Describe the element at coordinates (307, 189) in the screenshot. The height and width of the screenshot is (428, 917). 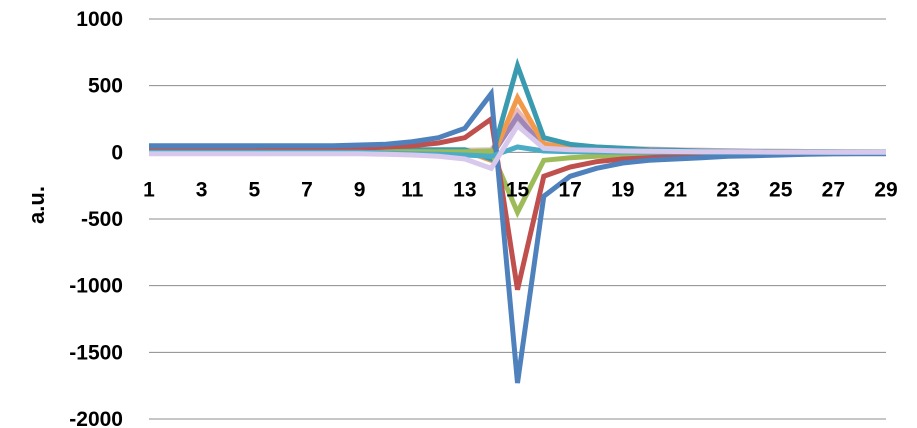
I see `x-tick-label: 7` at that location.